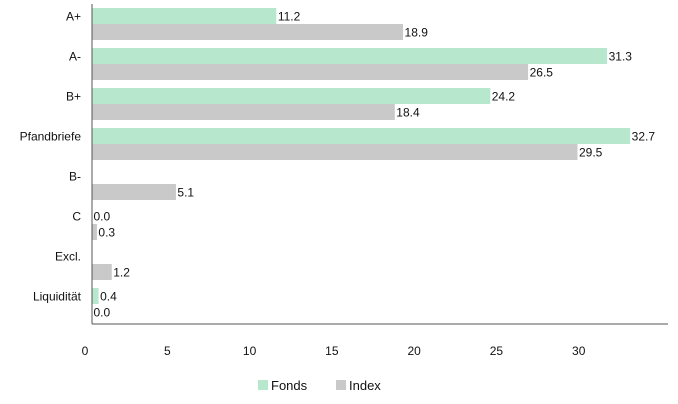 Image resolution: width=678 pixels, height=404 pixels. I want to click on data-label-index-3: 29.5, so click(591, 153).